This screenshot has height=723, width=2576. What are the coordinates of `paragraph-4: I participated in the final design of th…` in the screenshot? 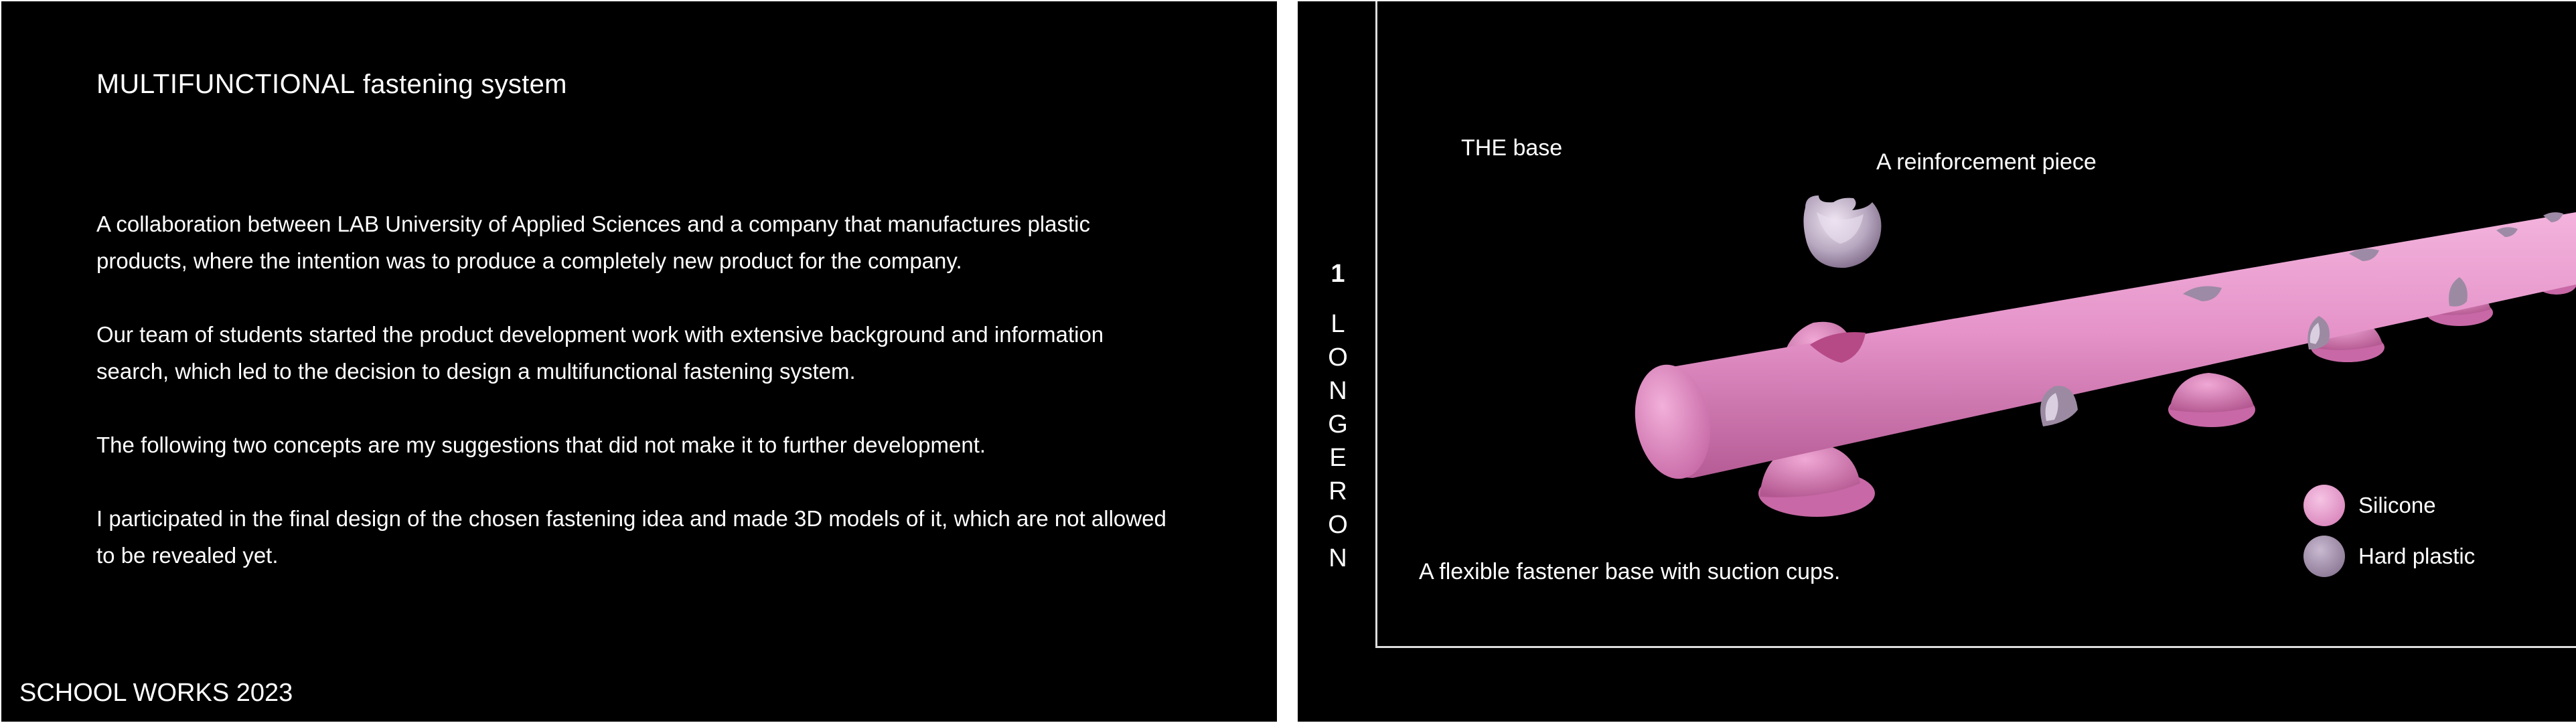 It's located at (632, 537).